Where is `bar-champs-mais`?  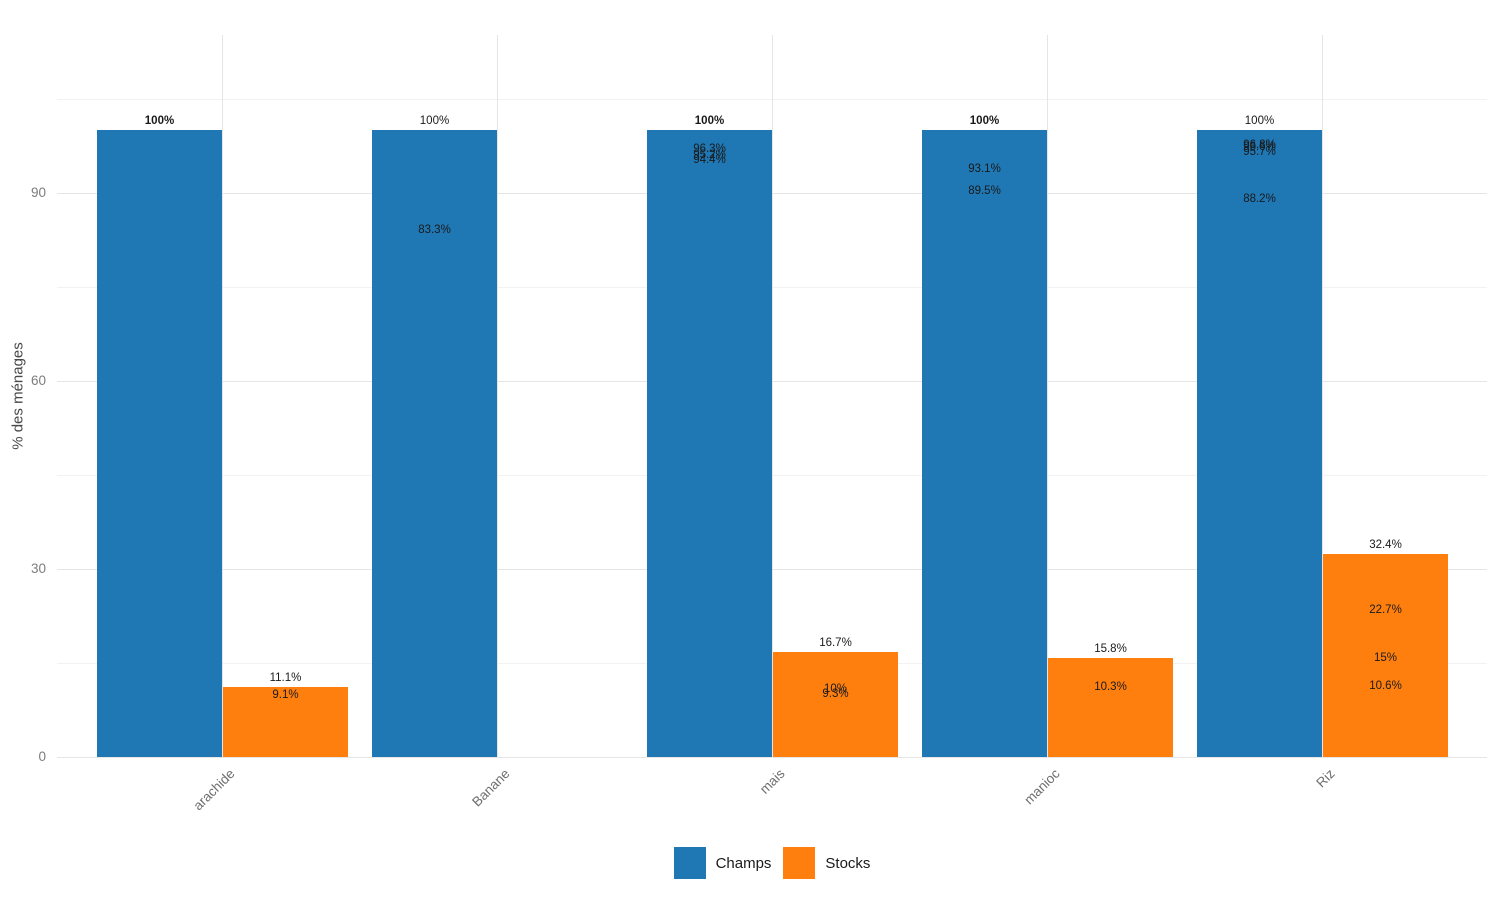 bar-champs-mais is located at coordinates (709, 443).